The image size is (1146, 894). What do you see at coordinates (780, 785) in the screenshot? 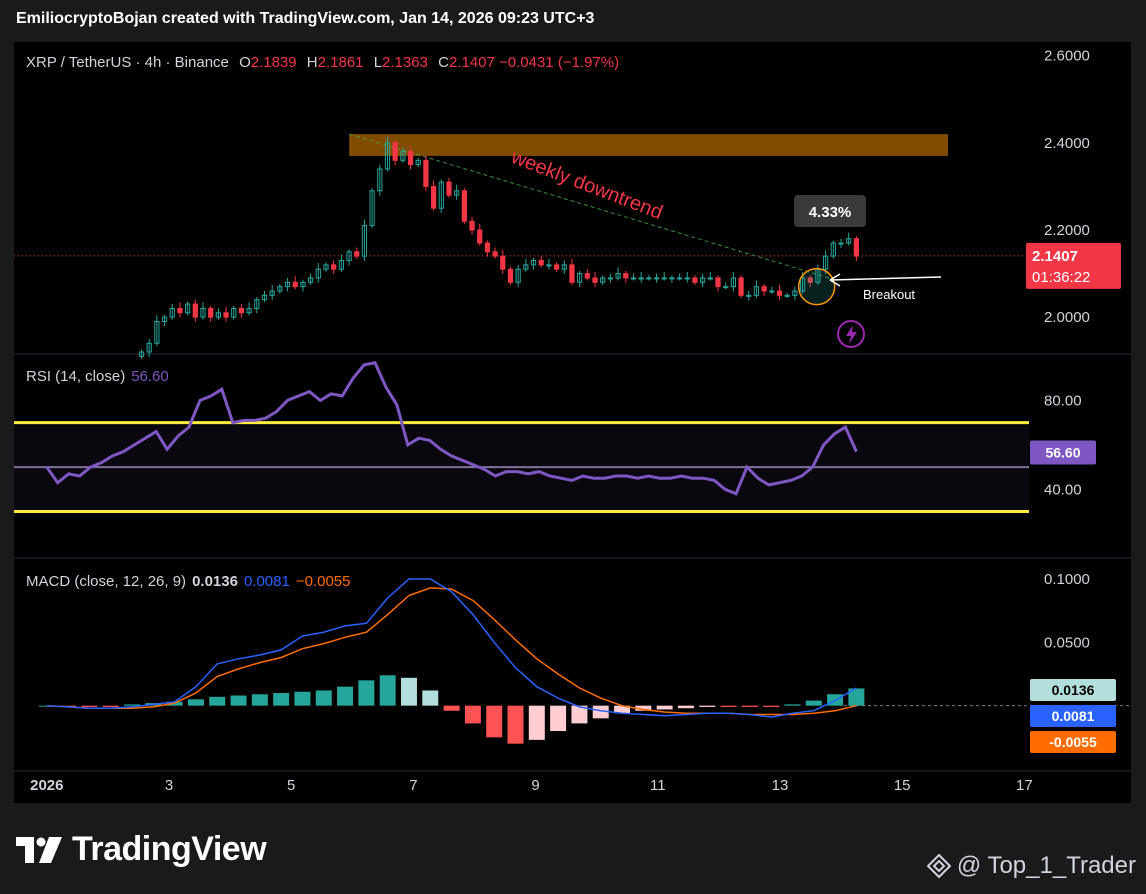
I see `time-tick-label: 13` at bounding box center [780, 785].